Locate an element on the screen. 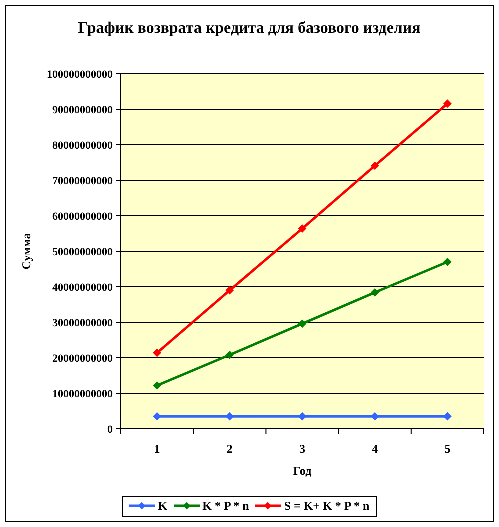 The width and height of the screenshot is (499, 527). y-tick-label: 70000000000 is located at coordinates (83, 181).